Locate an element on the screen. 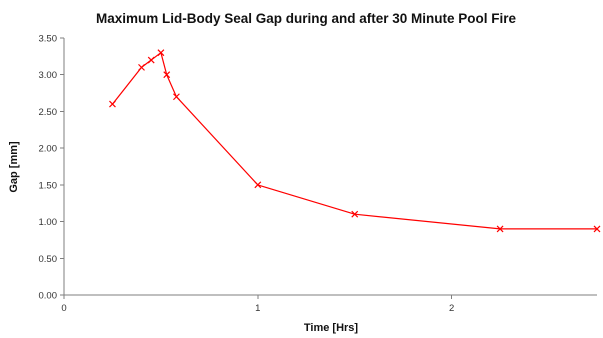  y-tick-label: 2.00 is located at coordinates (48, 149).